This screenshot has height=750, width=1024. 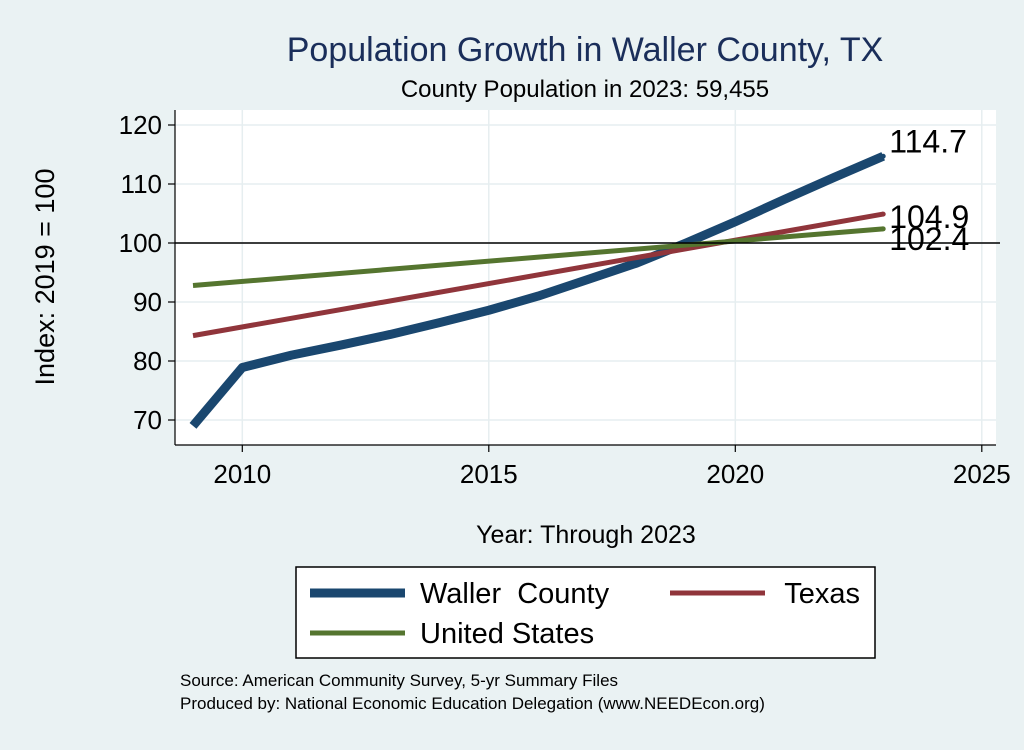 What do you see at coordinates (140, 243) in the screenshot?
I see `y-tick-label: 100` at bounding box center [140, 243].